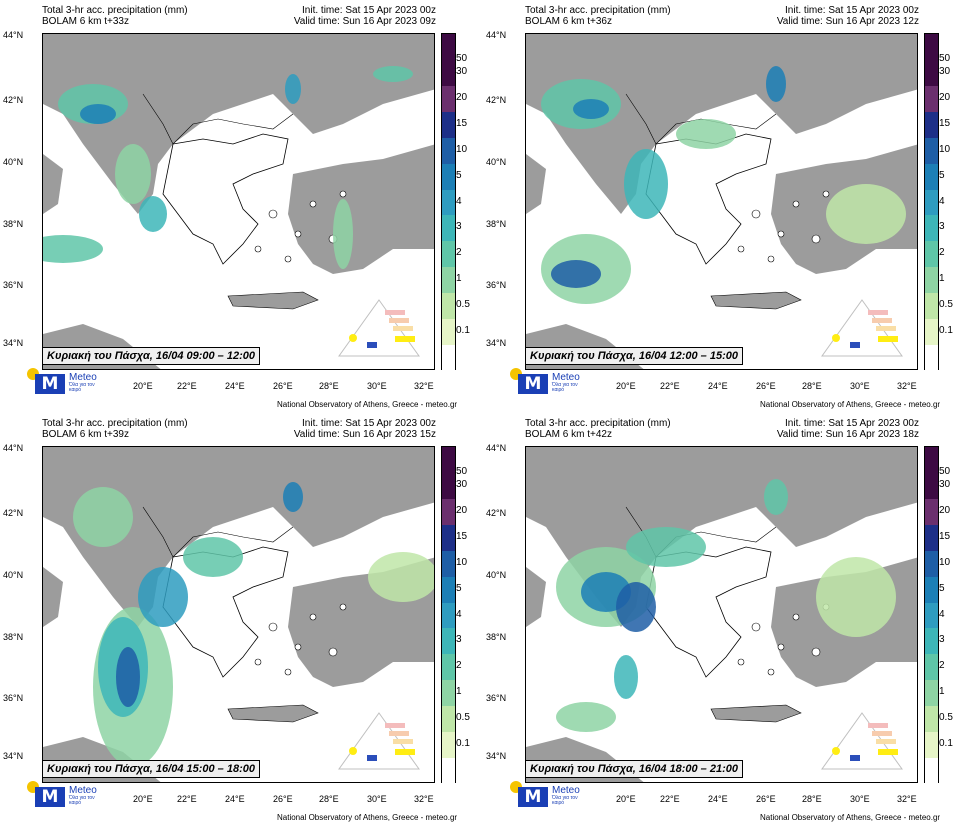 Image resolution: width=966 pixels, height=827 pixels. I want to click on longitude-label: 24°E, so click(718, 799).